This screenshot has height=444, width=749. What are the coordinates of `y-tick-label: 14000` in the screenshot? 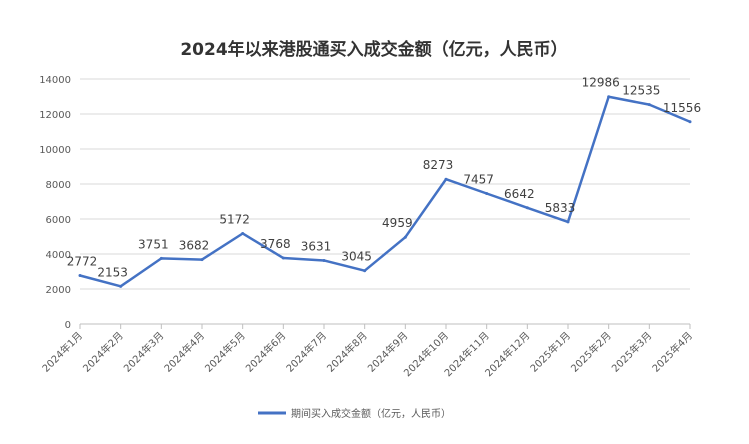 It's located at (55, 80).